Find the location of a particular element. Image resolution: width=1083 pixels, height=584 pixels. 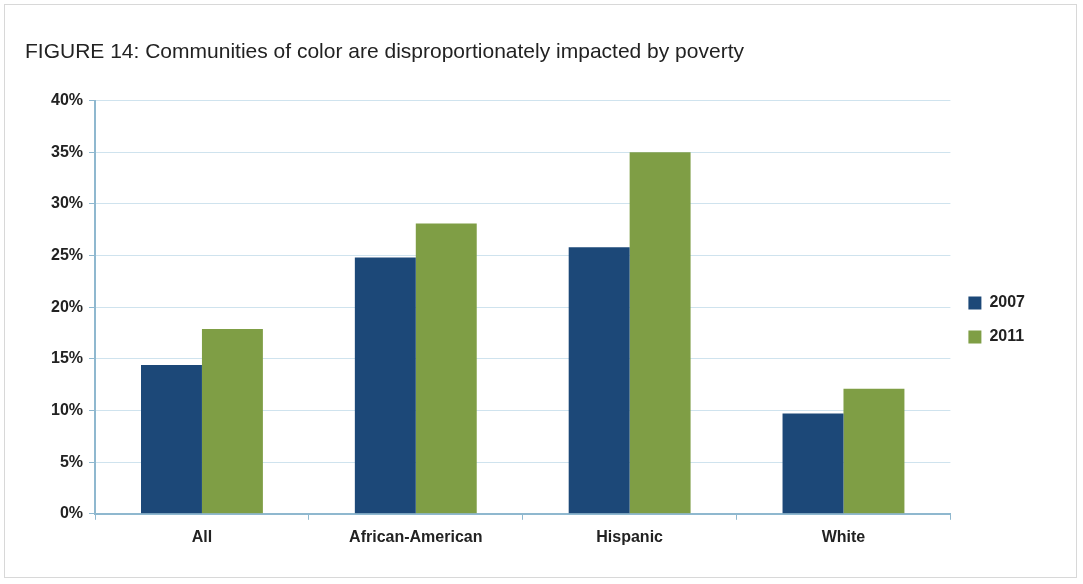

y-tick-label: 5% is located at coordinates (71, 461).